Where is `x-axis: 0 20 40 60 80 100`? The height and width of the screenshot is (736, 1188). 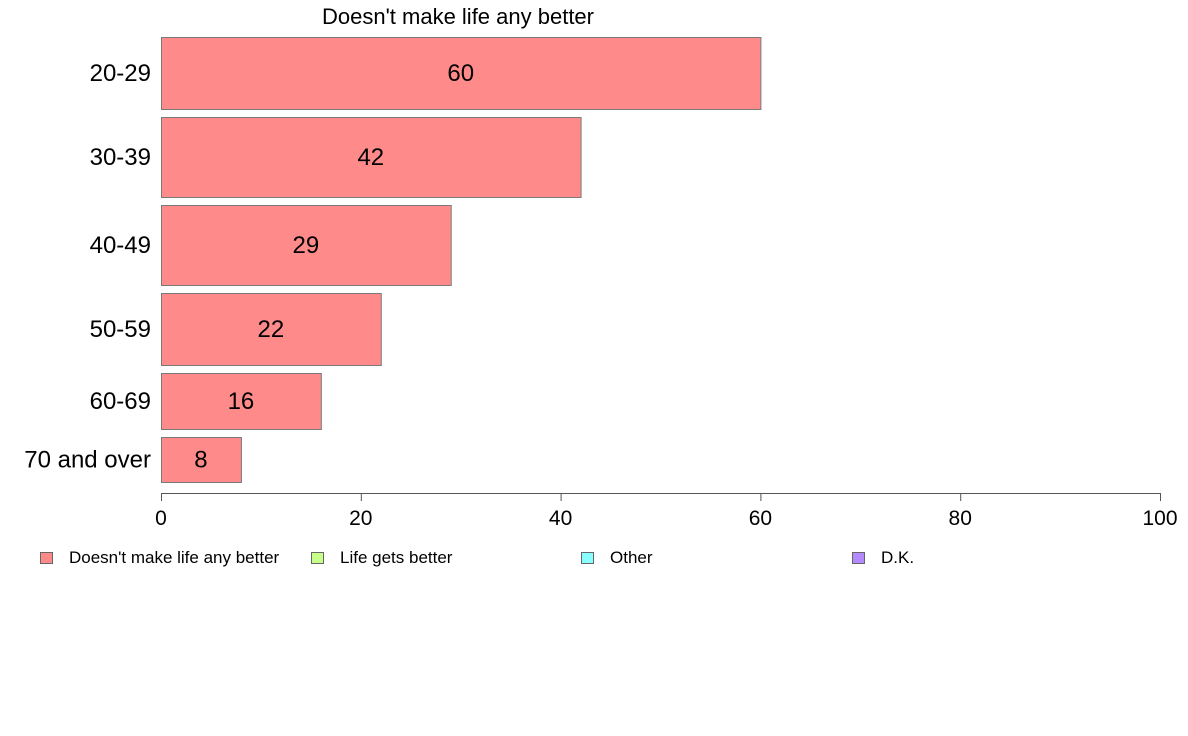 x-axis: 0 20 40 60 80 100 is located at coordinates (666, 511).